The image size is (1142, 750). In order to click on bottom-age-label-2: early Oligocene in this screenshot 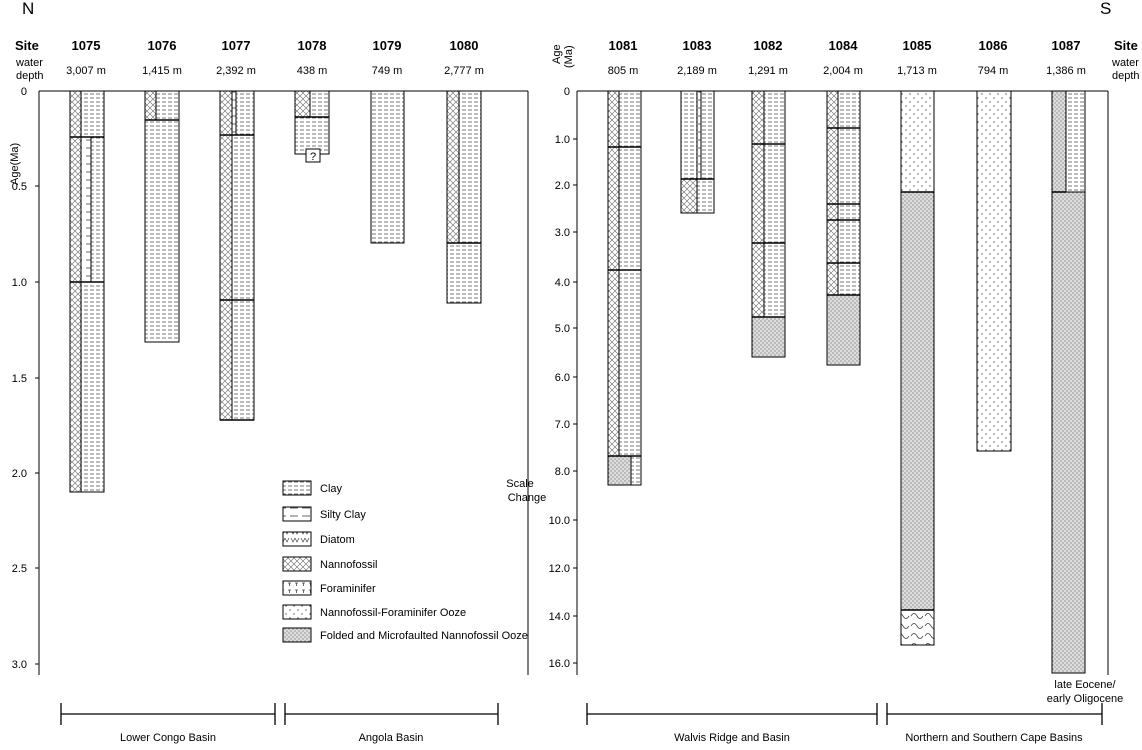, I will do `click(1085, 699)`.